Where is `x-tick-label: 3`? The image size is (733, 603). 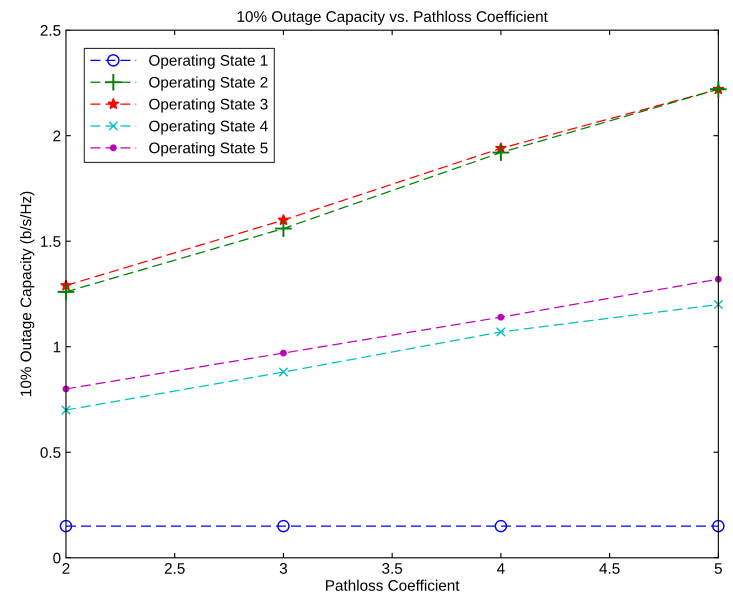 x-tick-label: 3 is located at coordinates (284, 568).